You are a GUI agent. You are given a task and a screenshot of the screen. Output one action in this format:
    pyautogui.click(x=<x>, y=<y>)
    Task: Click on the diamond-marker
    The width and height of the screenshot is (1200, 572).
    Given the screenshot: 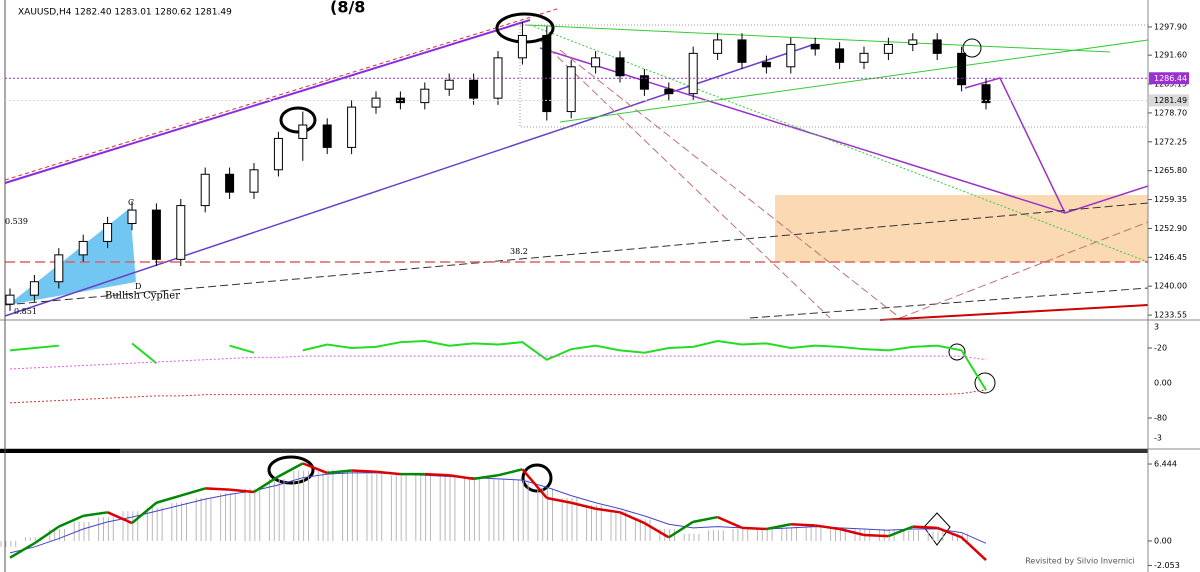 What is the action you would take?
    pyautogui.click(x=937, y=529)
    